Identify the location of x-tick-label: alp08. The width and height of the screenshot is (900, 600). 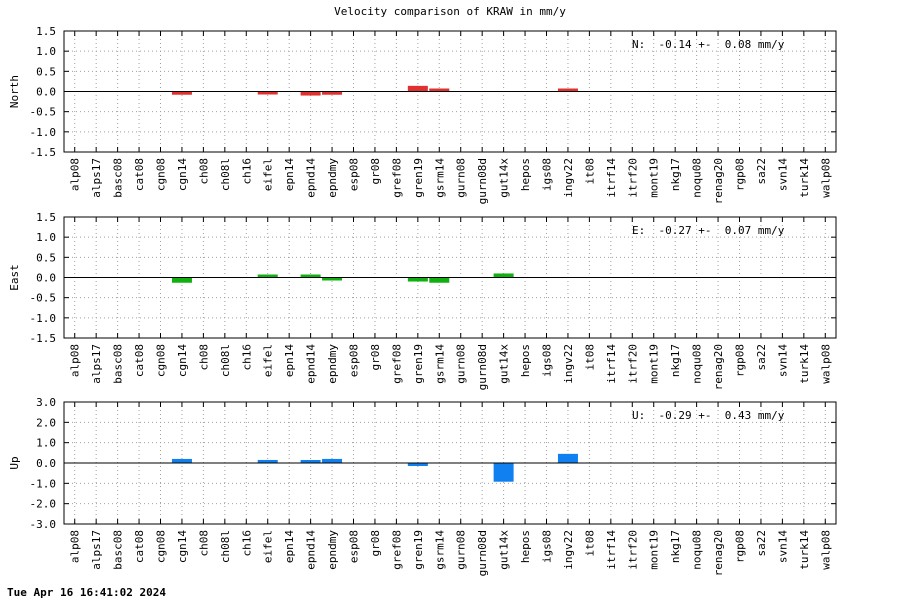
(75, 546).